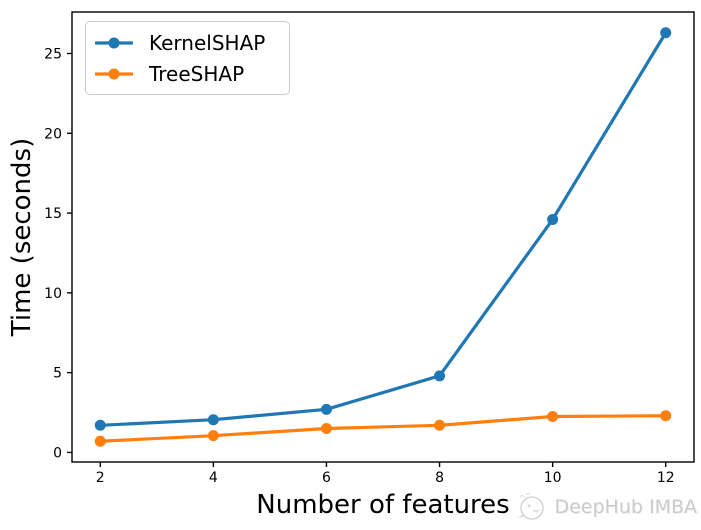  I want to click on x-tick-label: 6, so click(326, 478).